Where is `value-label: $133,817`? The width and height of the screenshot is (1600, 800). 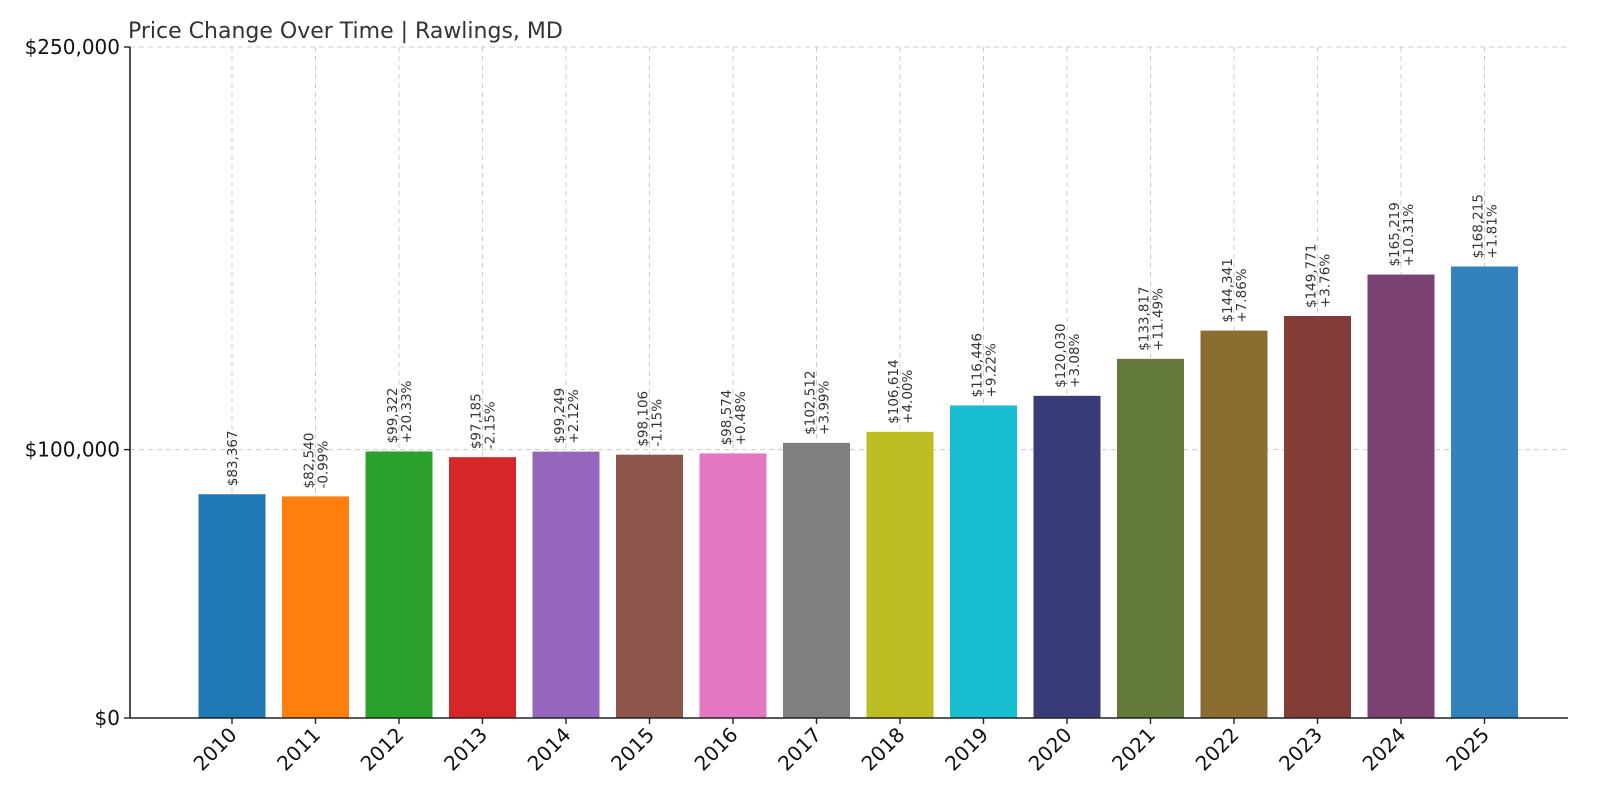
value-label: $133,817 is located at coordinates (1145, 318).